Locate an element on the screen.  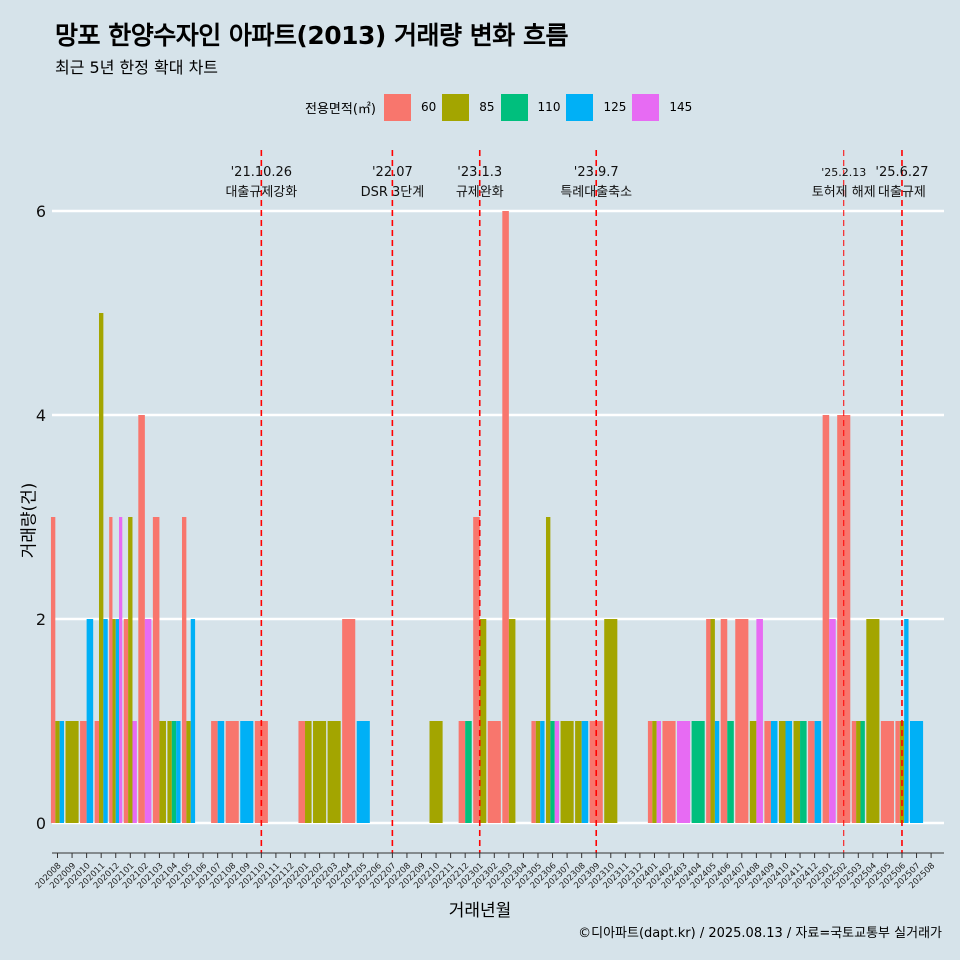
y-tick-label: 2 is located at coordinates (41, 619).